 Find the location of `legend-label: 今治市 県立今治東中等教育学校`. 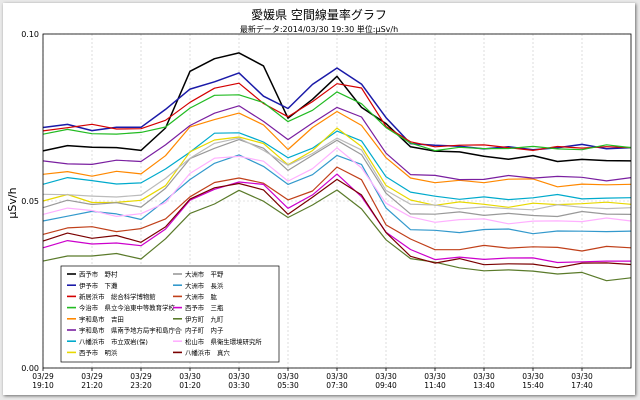

legend-label: 今治市 県立今治東中等教育学校 is located at coordinates (127, 307).